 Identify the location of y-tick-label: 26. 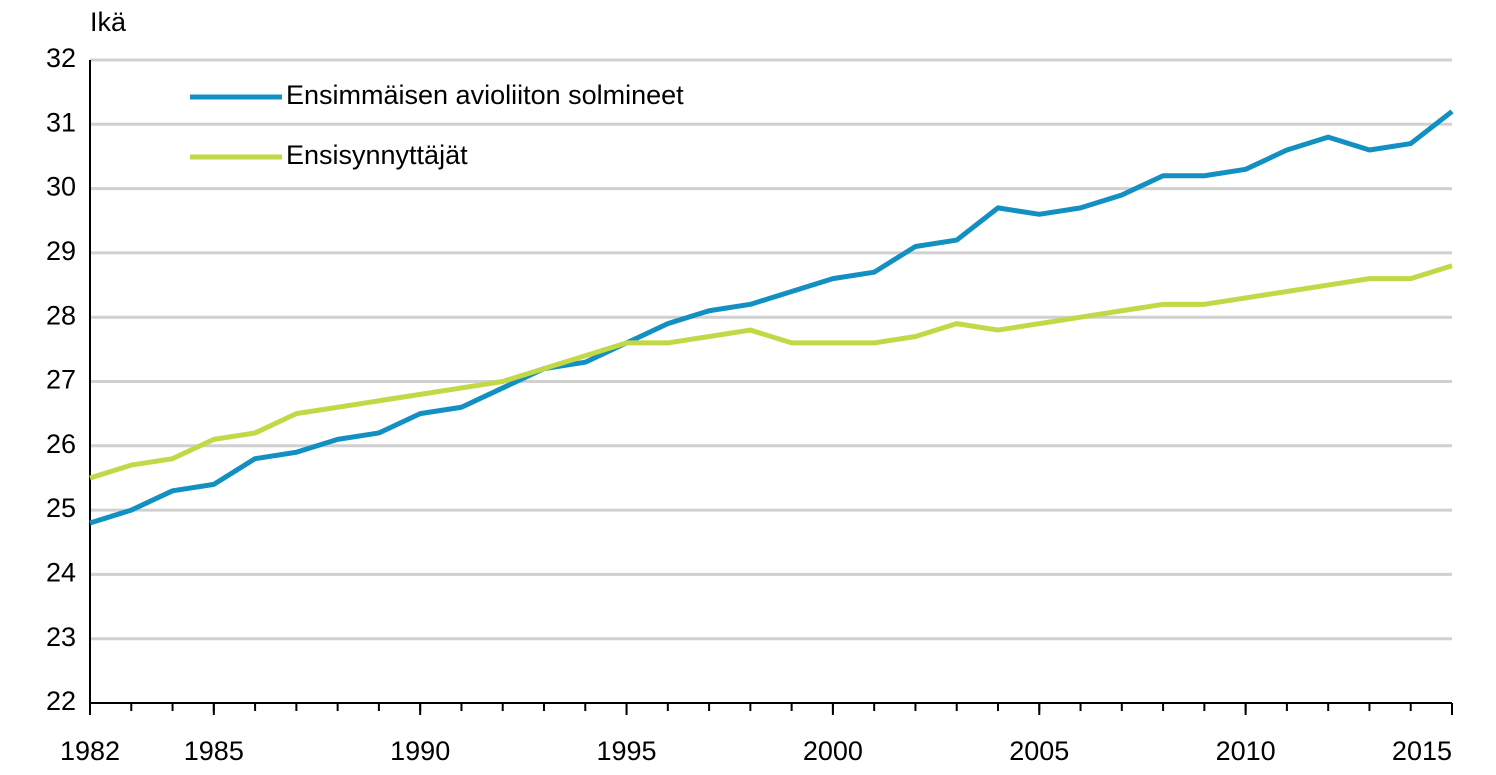
(61, 444).